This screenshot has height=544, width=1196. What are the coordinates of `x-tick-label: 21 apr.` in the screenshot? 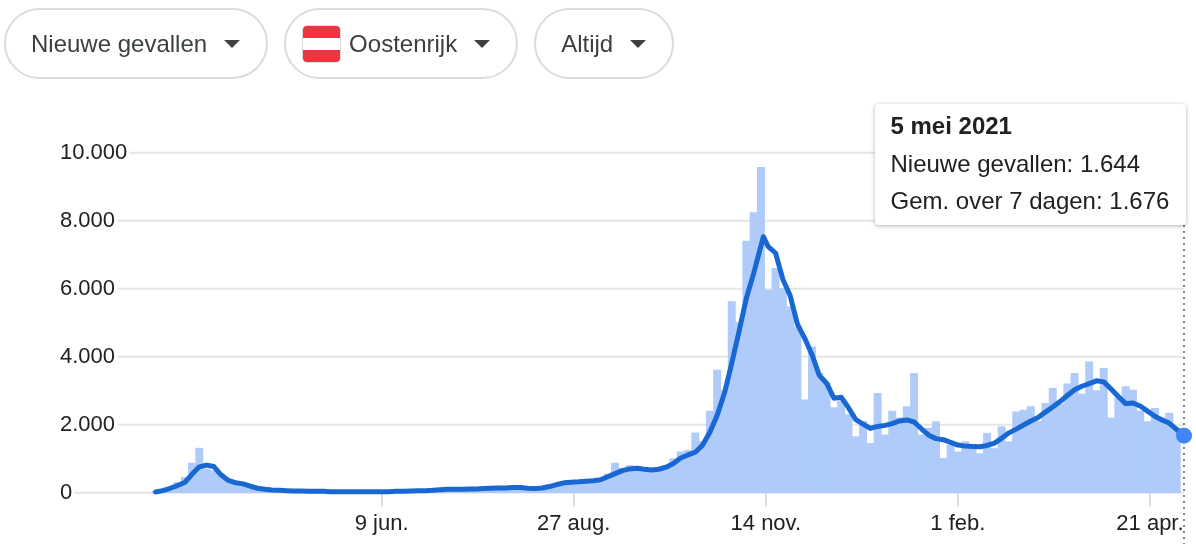 It's located at (1150, 522).